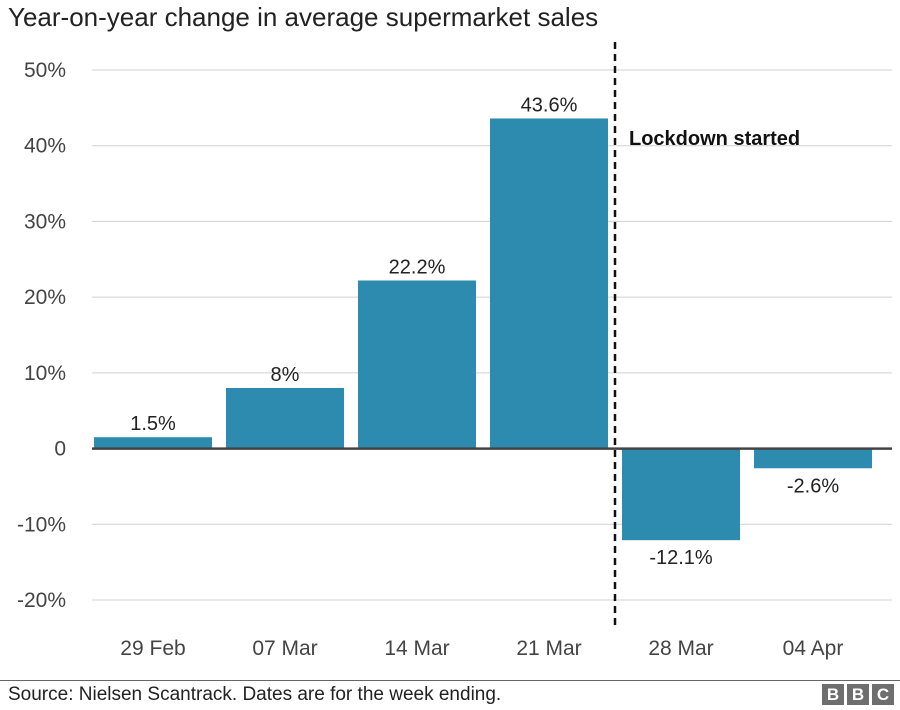 This screenshot has width=900, height=710. Describe the element at coordinates (549, 105) in the screenshot. I see `data-label: 43.6%` at that location.